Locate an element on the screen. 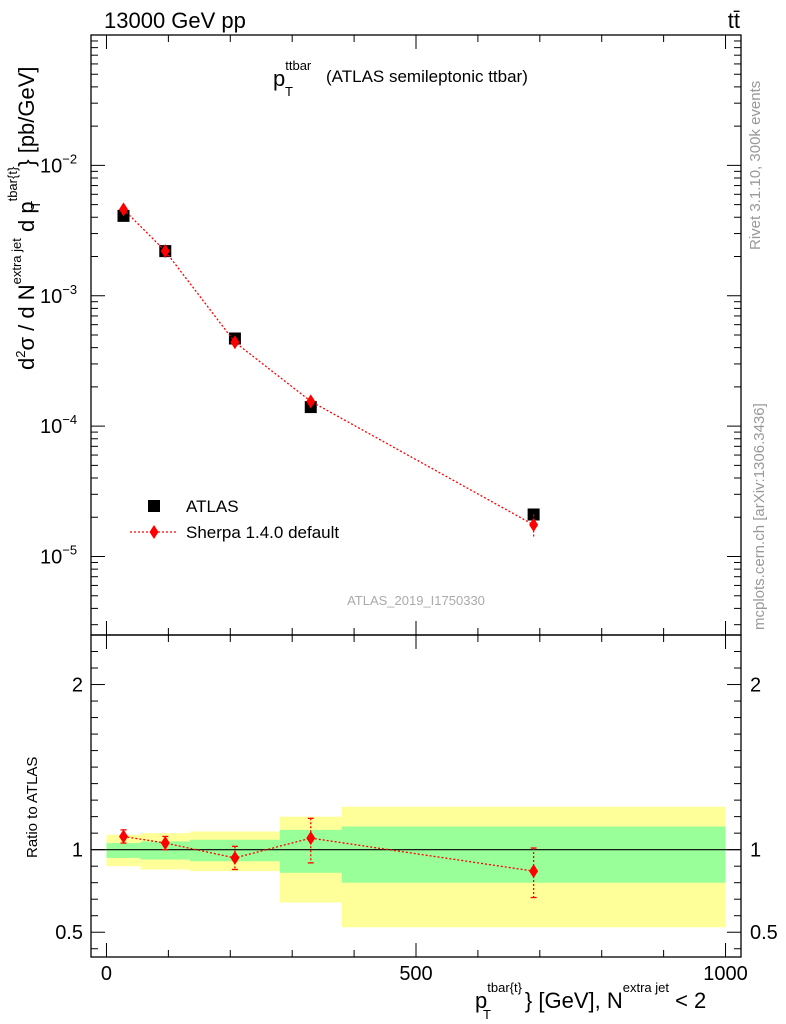 The height and width of the screenshot is (1024, 786). ratio-y-label-l-0.5: 0.5 is located at coordinates (69, 933).